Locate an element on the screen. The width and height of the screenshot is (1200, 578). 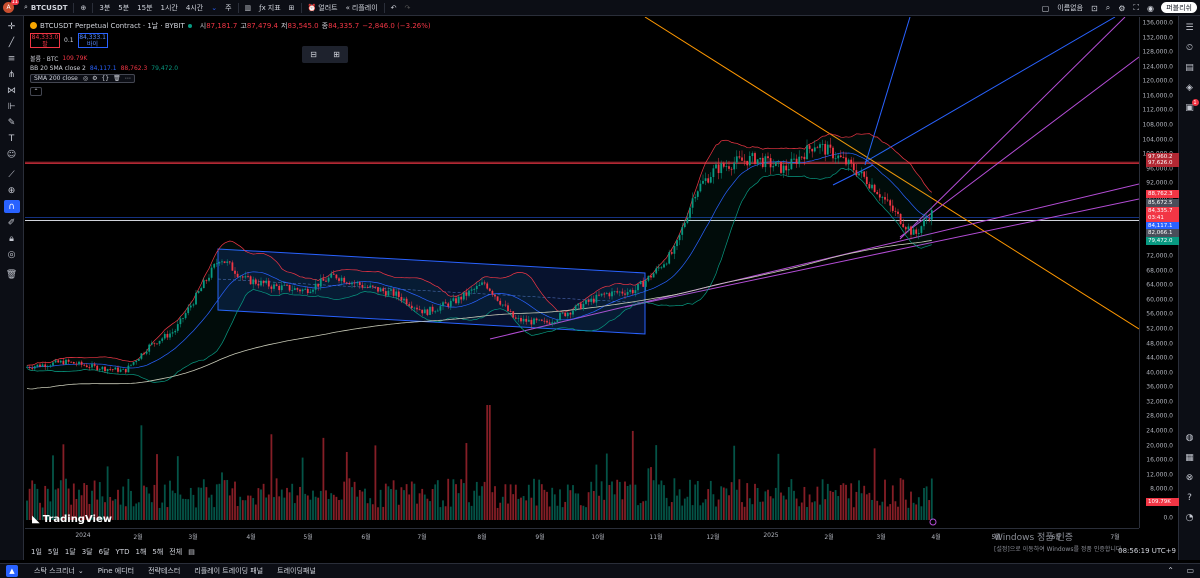
data-window-icon: ▤ is located at coordinates (1189, 68).